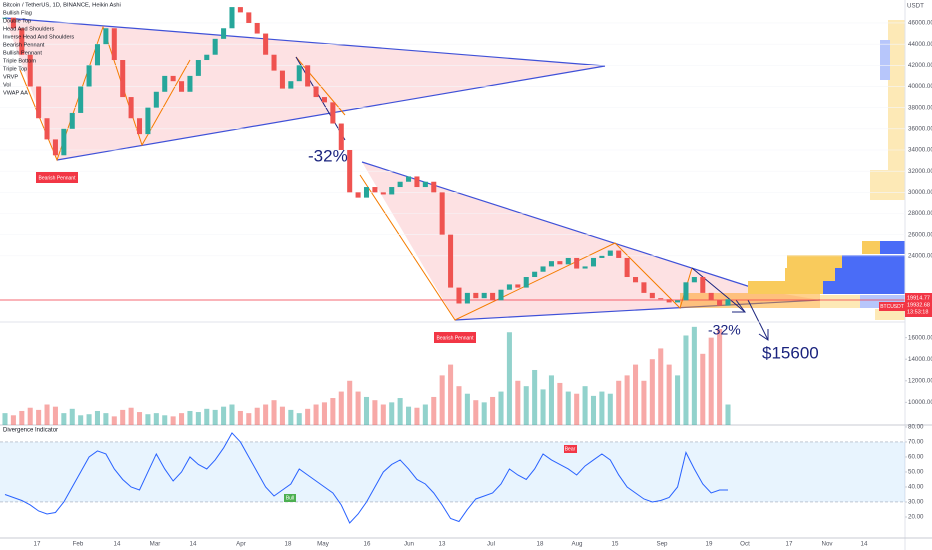  What do you see at coordinates (918, 298) in the screenshot?
I see `price-tag: 19914.77` at bounding box center [918, 298].